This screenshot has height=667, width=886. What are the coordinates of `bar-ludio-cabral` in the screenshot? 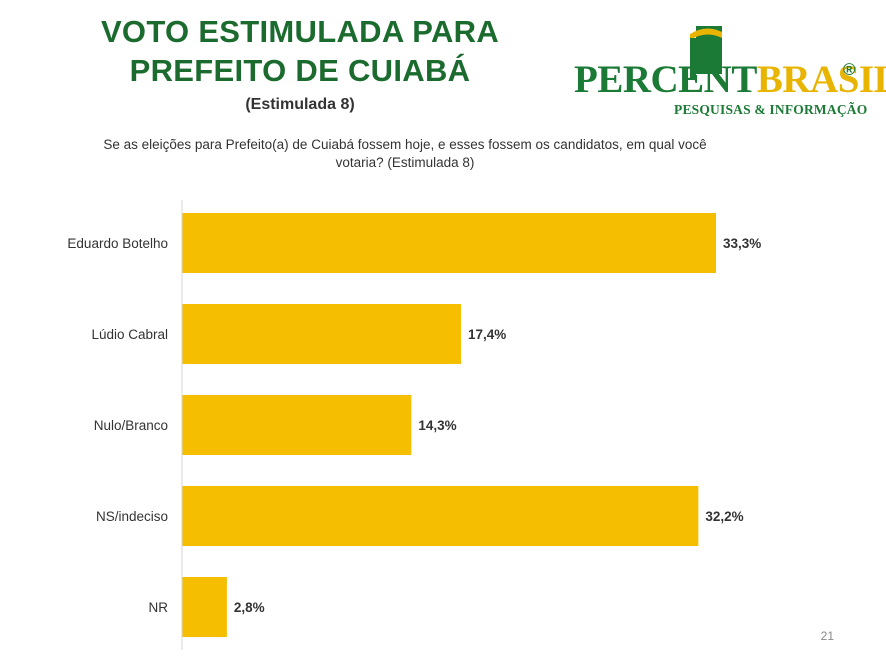 It's located at (322, 334).